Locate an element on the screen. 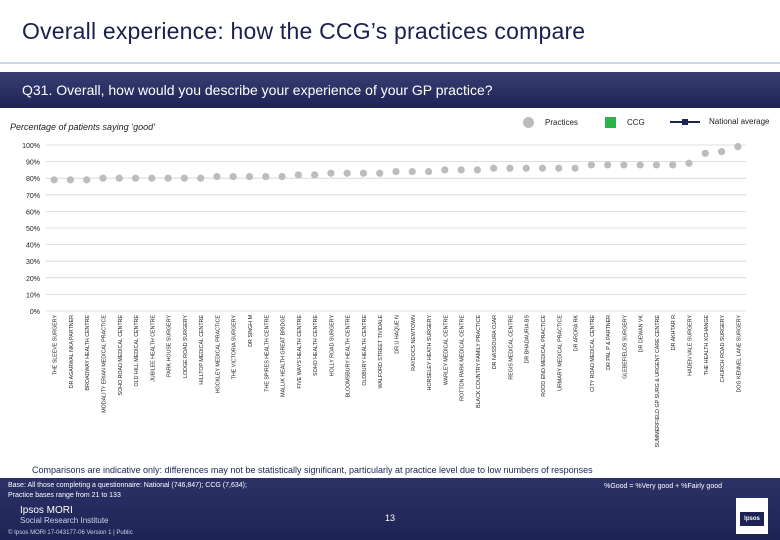 Image resolution: width=780 pixels, height=540 pixels. x-tick-label: THE SPIRES HEALTH CENTRE is located at coordinates (267, 353).